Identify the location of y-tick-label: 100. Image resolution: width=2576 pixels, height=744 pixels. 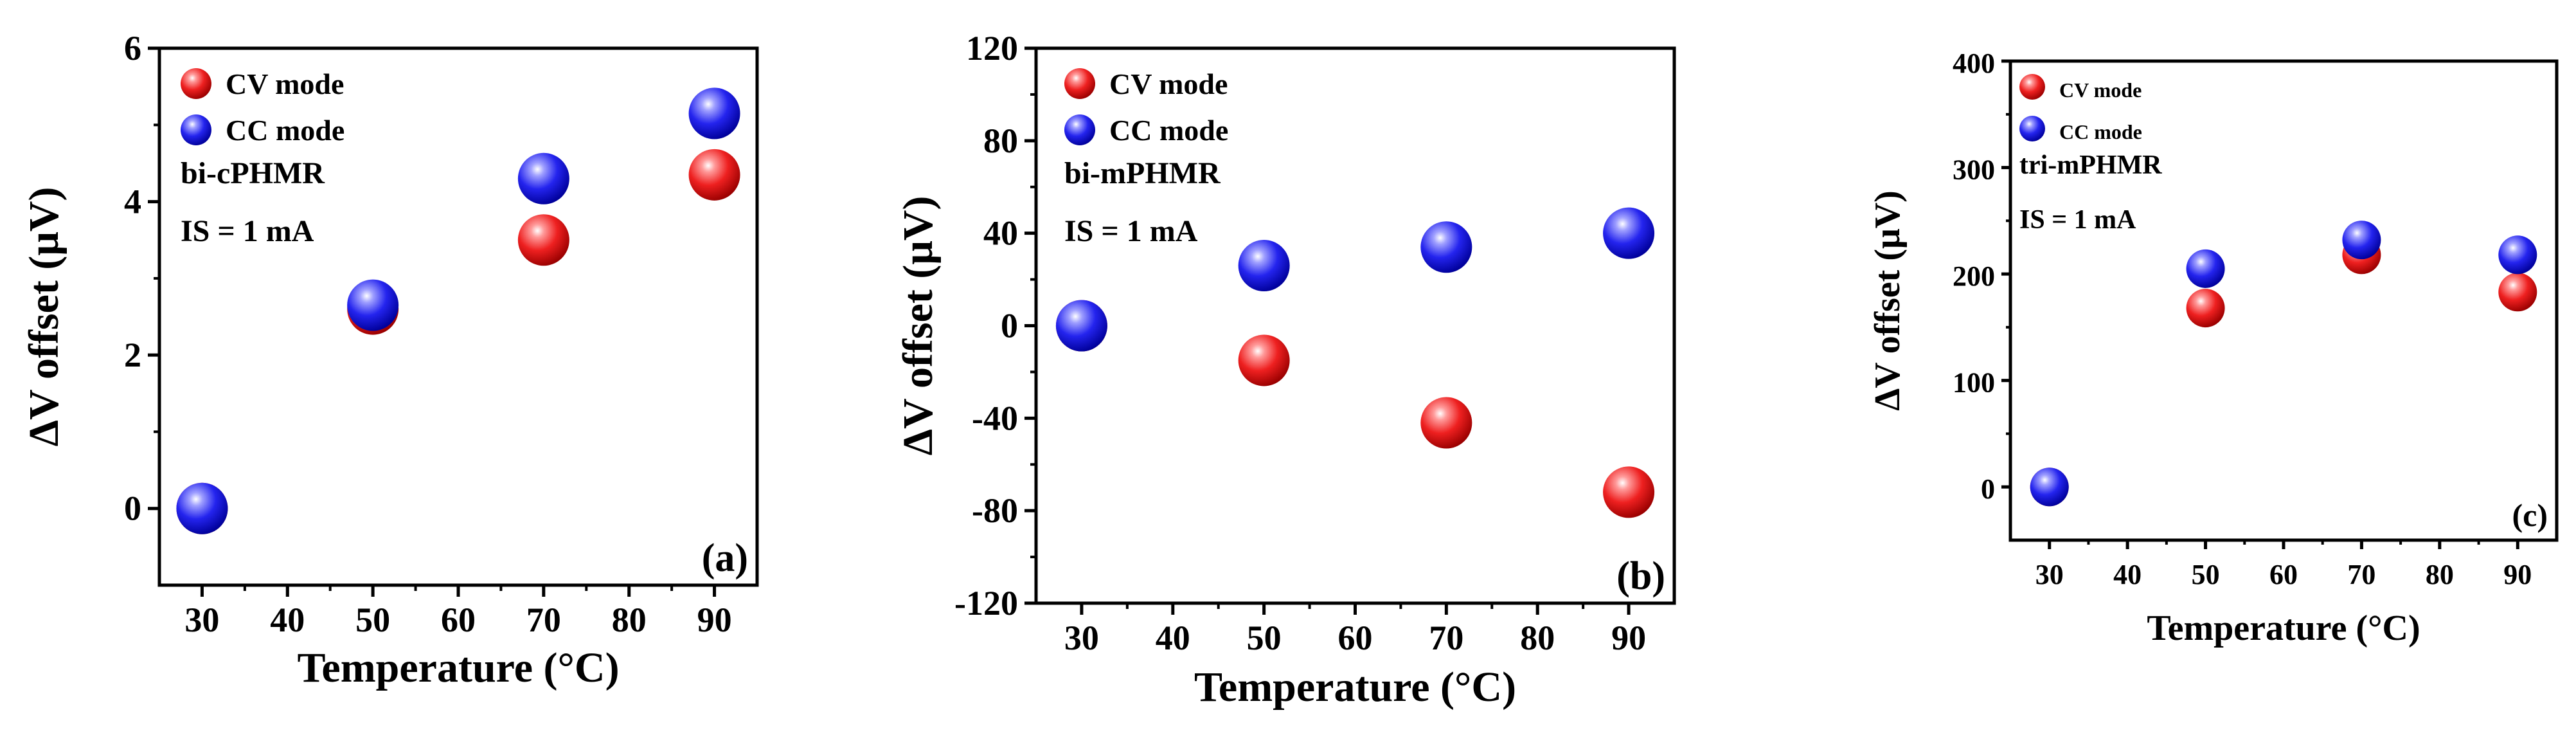
(1974, 383).